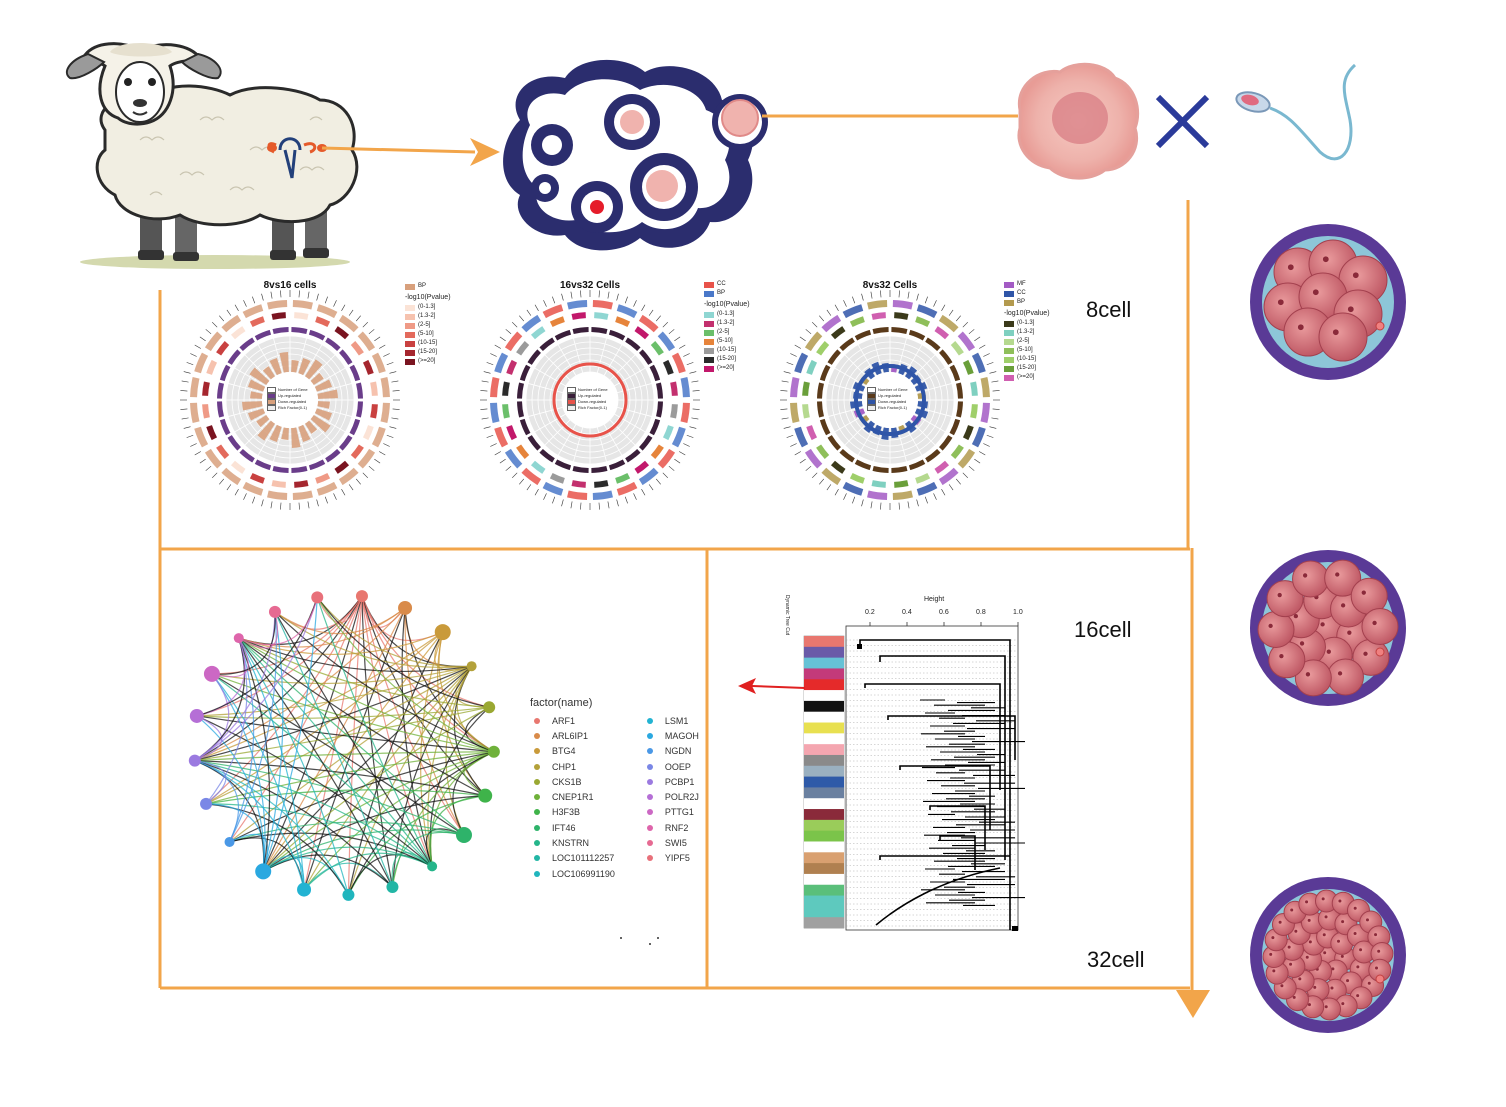 The image size is (1506, 1107). Describe the element at coordinates (428, 352) in the screenshot. I see `legend-pvalue-entry: (15-20]` at that location.